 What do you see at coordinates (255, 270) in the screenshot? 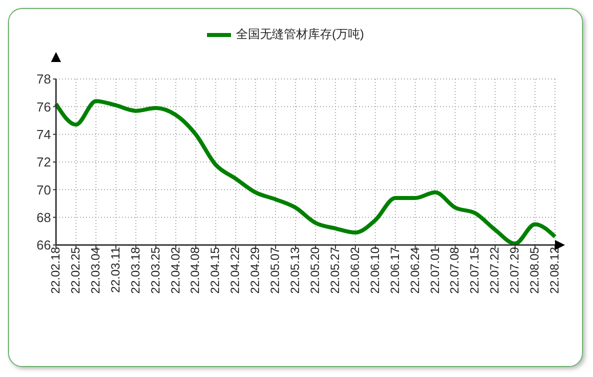
I see `x-tick-label: 22.04.29` at bounding box center [255, 270].